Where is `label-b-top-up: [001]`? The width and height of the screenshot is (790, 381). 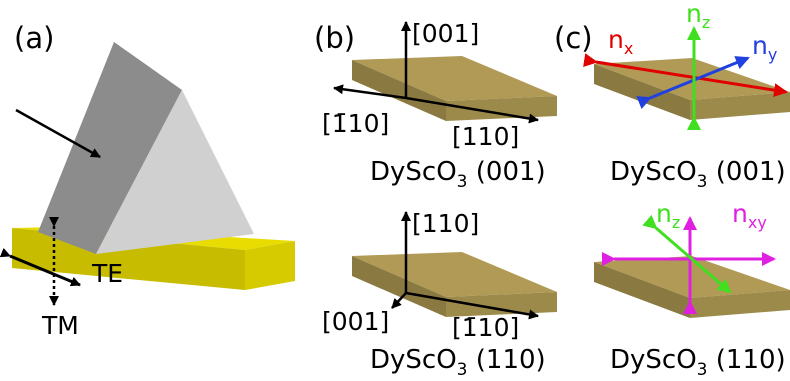
label-b-top-up: [001] is located at coordinates (445, 33).